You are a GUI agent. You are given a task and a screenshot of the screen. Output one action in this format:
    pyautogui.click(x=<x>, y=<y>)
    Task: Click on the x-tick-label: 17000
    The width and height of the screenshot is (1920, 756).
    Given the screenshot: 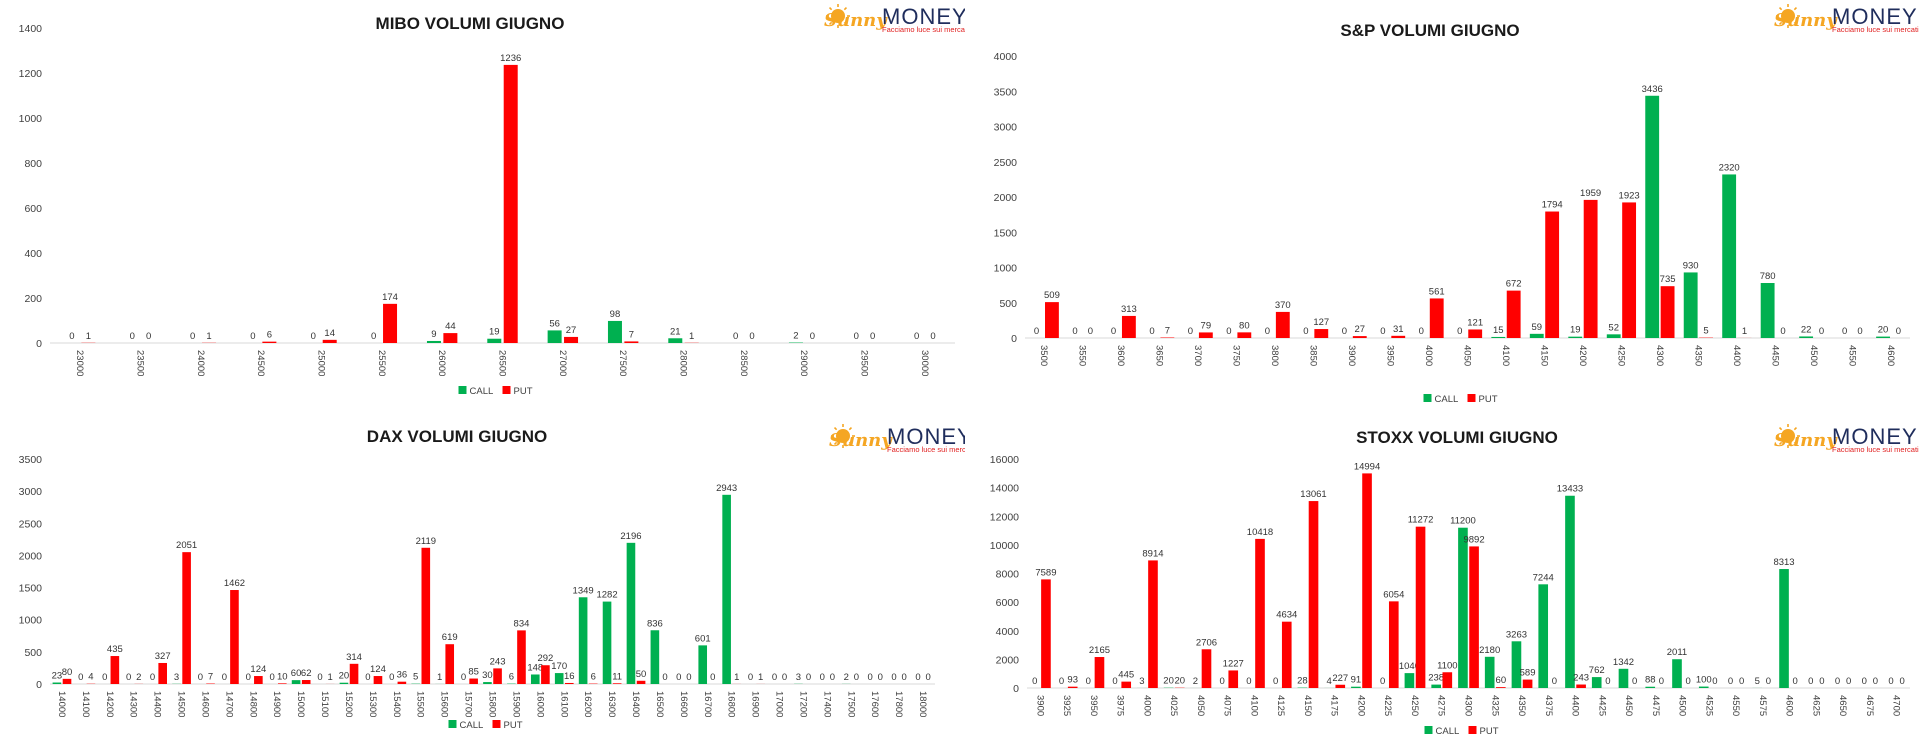 What is the action you would take?
    pyautogui.click(x=779, y=704)
    